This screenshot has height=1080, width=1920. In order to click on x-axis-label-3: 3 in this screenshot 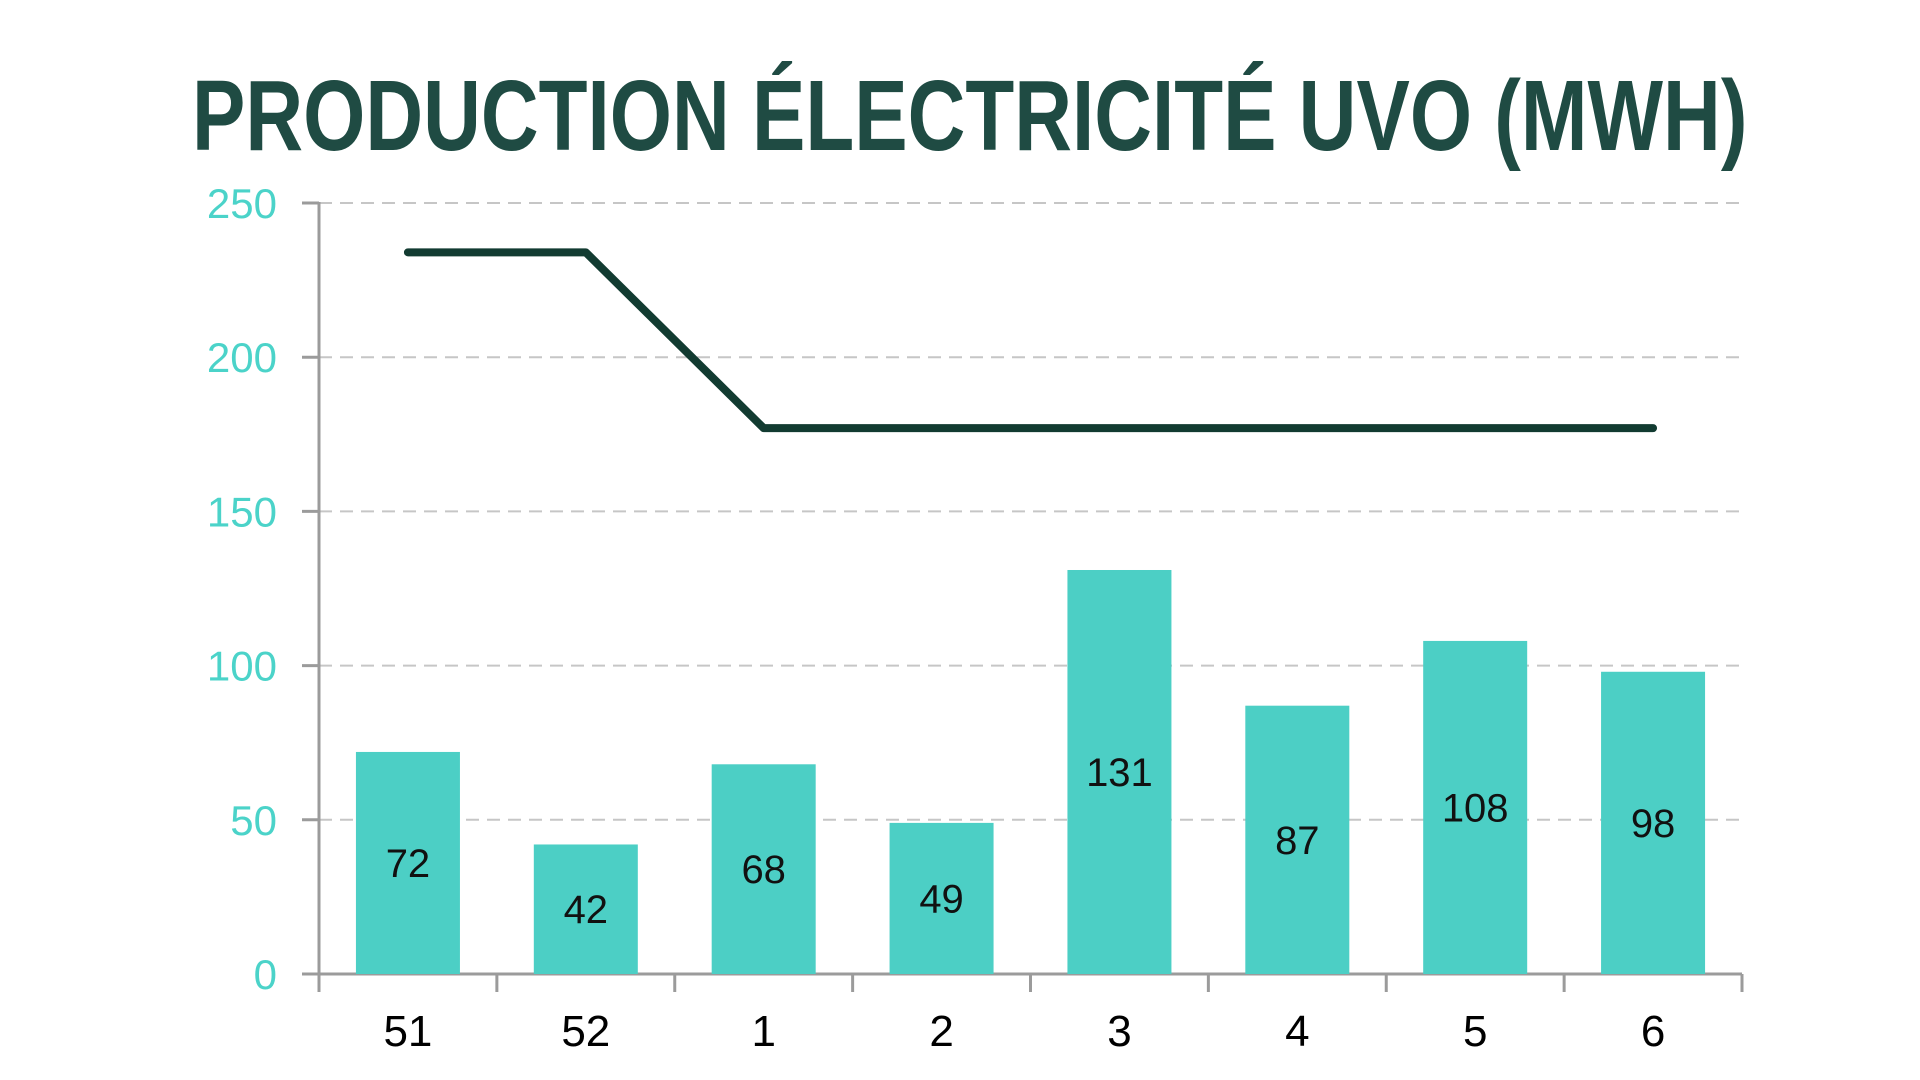, I will do `click(1119, 1031)`.